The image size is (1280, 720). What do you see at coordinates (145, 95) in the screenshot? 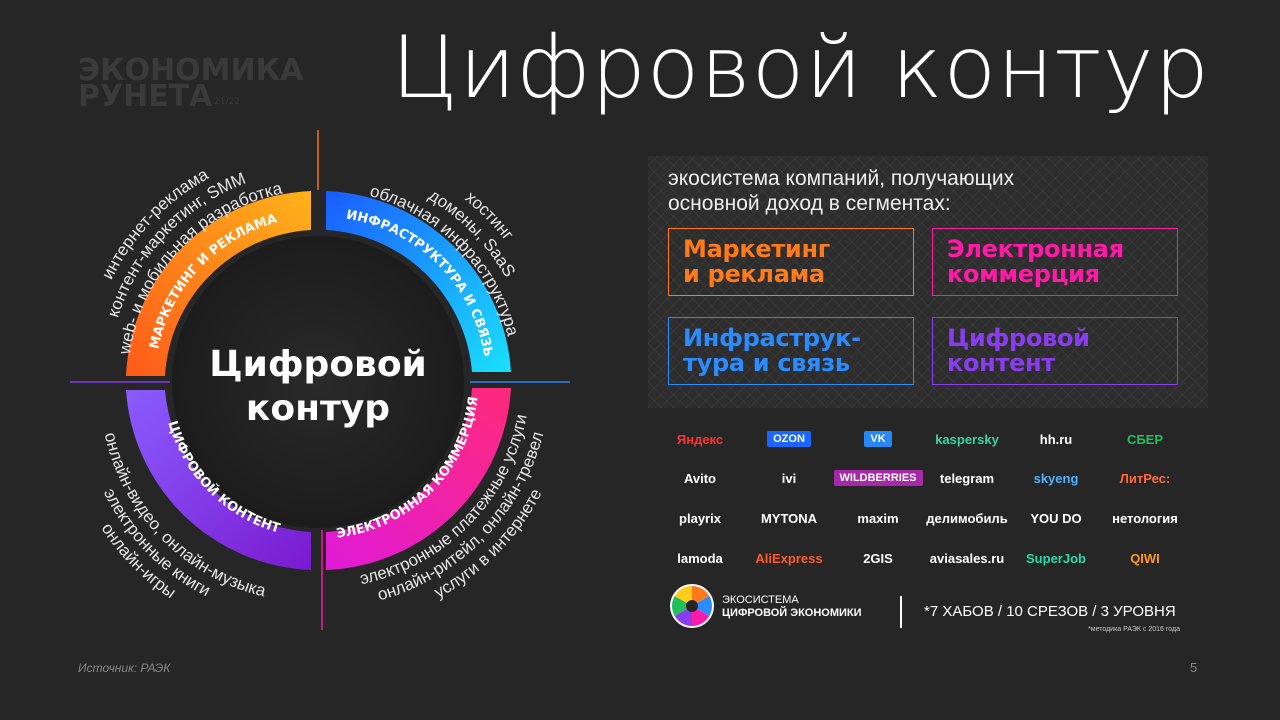
I see `svg-text: РУНЕТА` at bounding box center [145, 95].